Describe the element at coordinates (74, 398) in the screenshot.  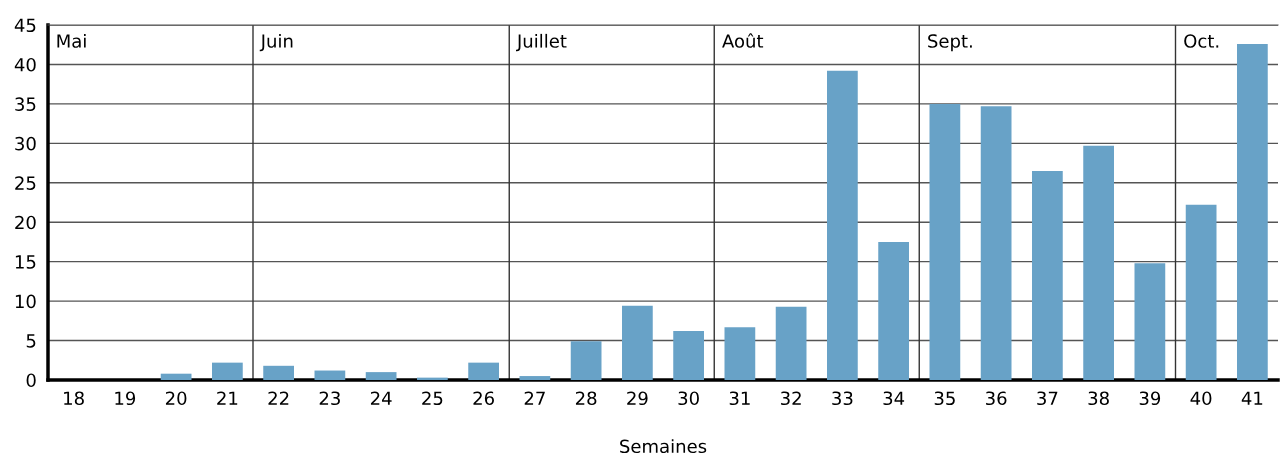
I see `x-tick-label: 18` at that location.